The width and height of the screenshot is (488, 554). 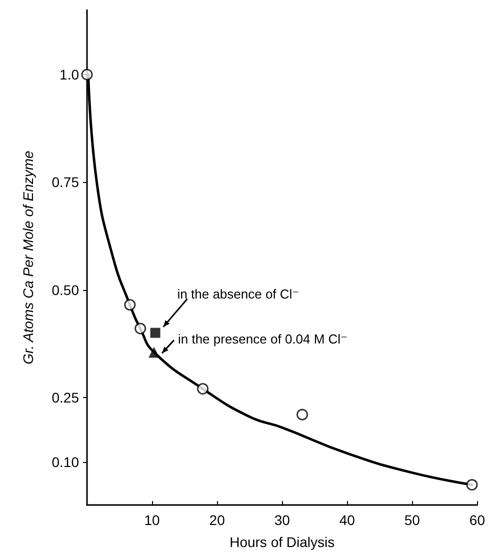 What do you see at coordinates (263, 339) in the screenshot?
I see `annotation: in the presence of 0.04 M Cl⁻` at bounding box center [263, 339].